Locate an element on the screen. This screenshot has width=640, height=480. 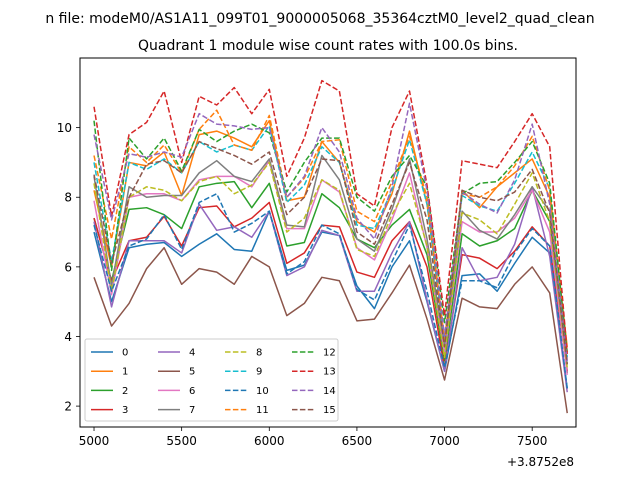
legend-label-15: 15 is located at coordinates (329, 410).